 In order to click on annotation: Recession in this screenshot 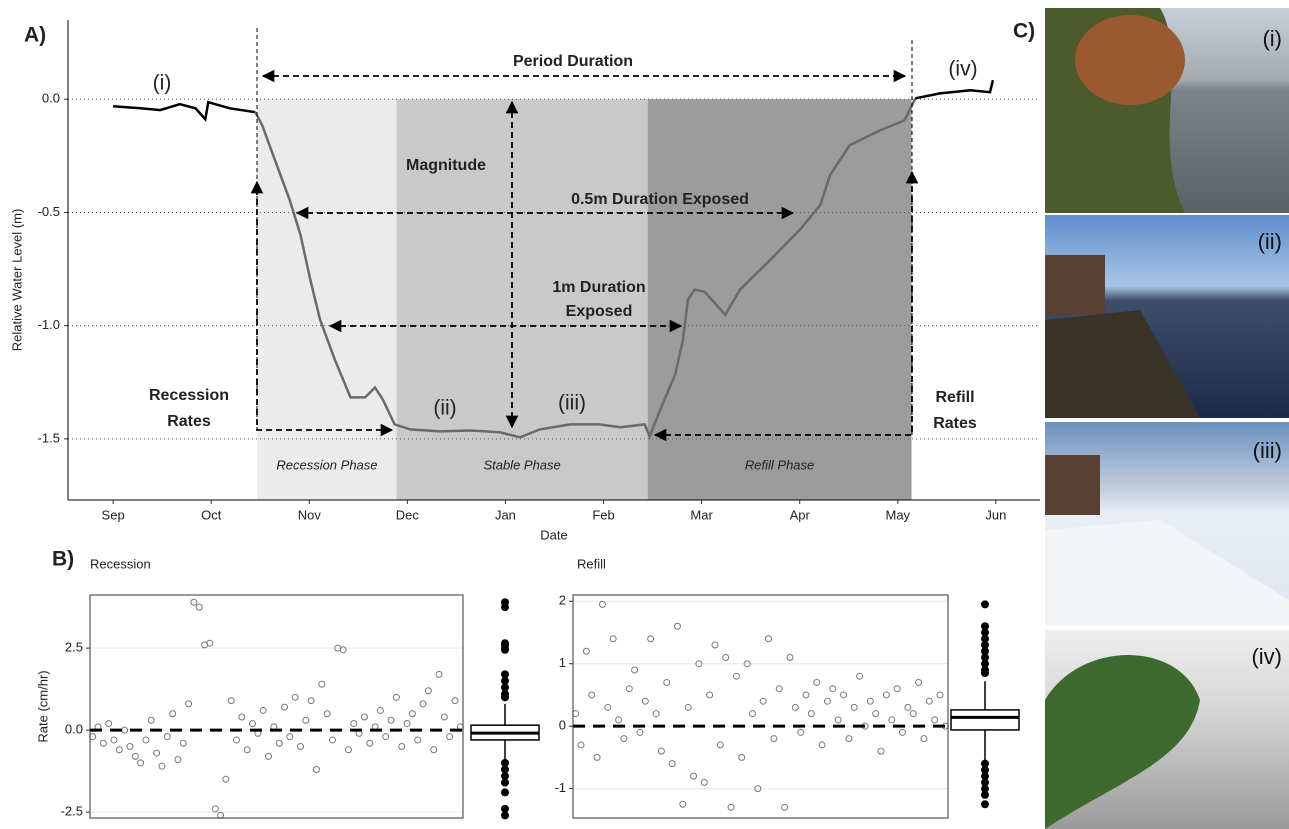, I will do `click(189, 395)`.